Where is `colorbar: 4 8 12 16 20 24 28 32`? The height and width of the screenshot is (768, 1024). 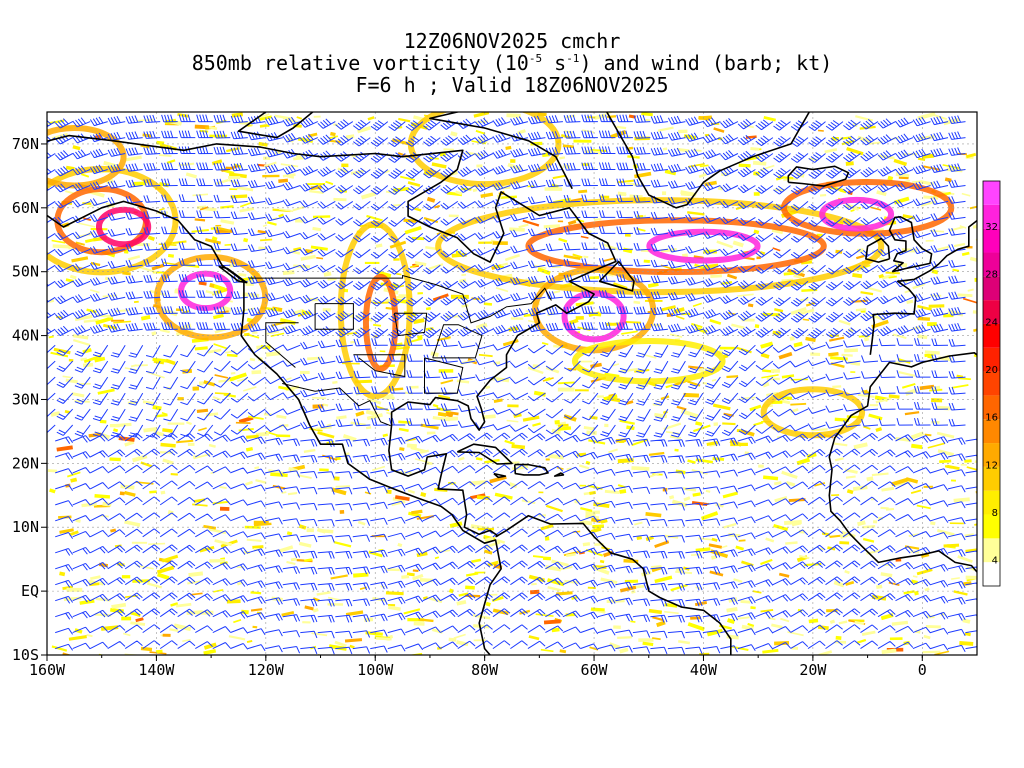 colorbar: 4 8 12 16 20 24 28 32 is located at coordinates (991, 383).